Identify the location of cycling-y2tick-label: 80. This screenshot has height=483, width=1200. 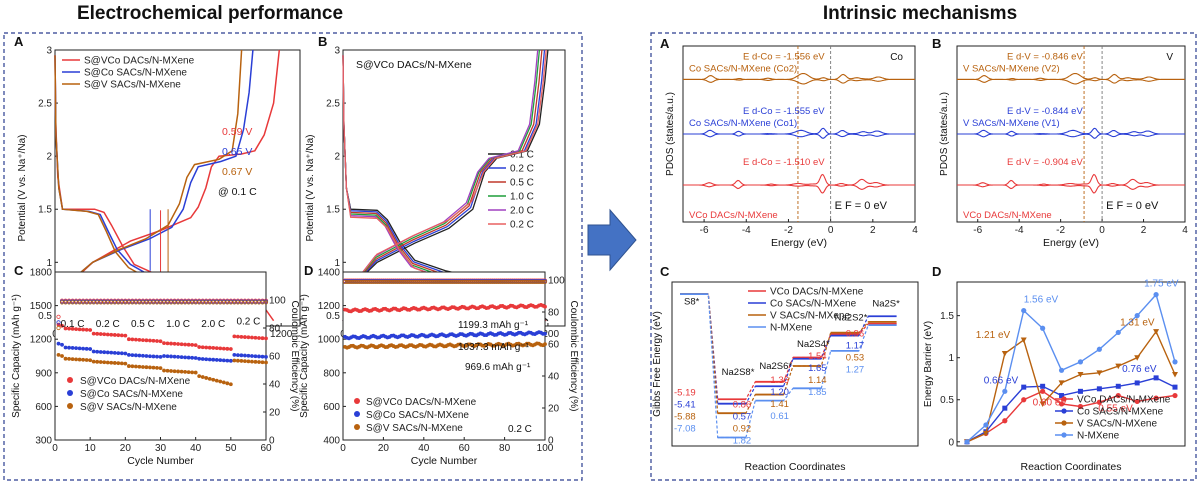
(554, 313).